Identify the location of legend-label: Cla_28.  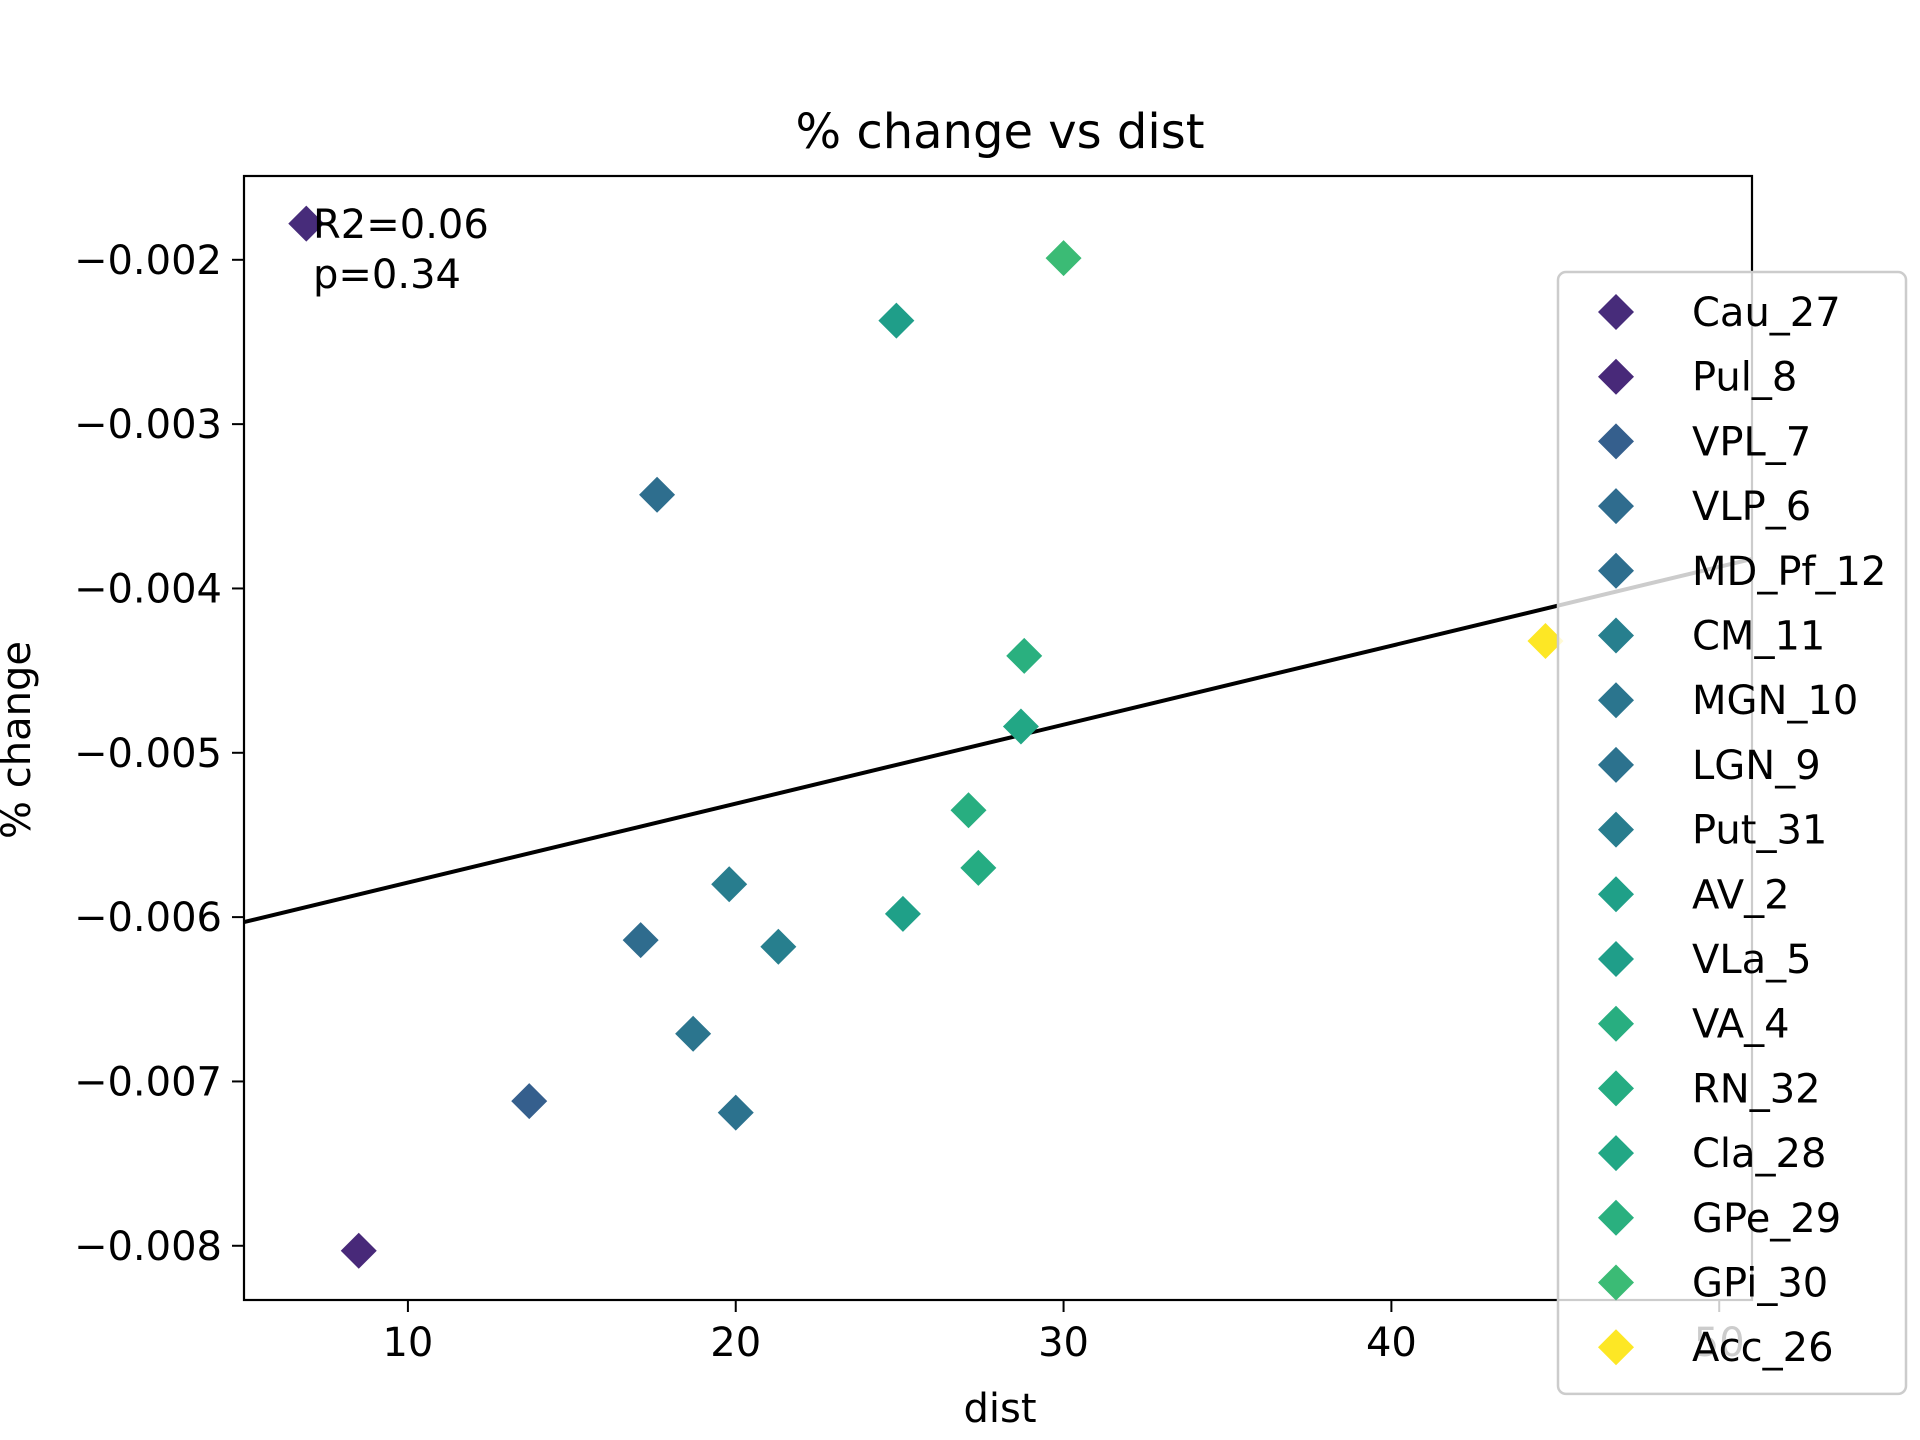
(1759, 1154).